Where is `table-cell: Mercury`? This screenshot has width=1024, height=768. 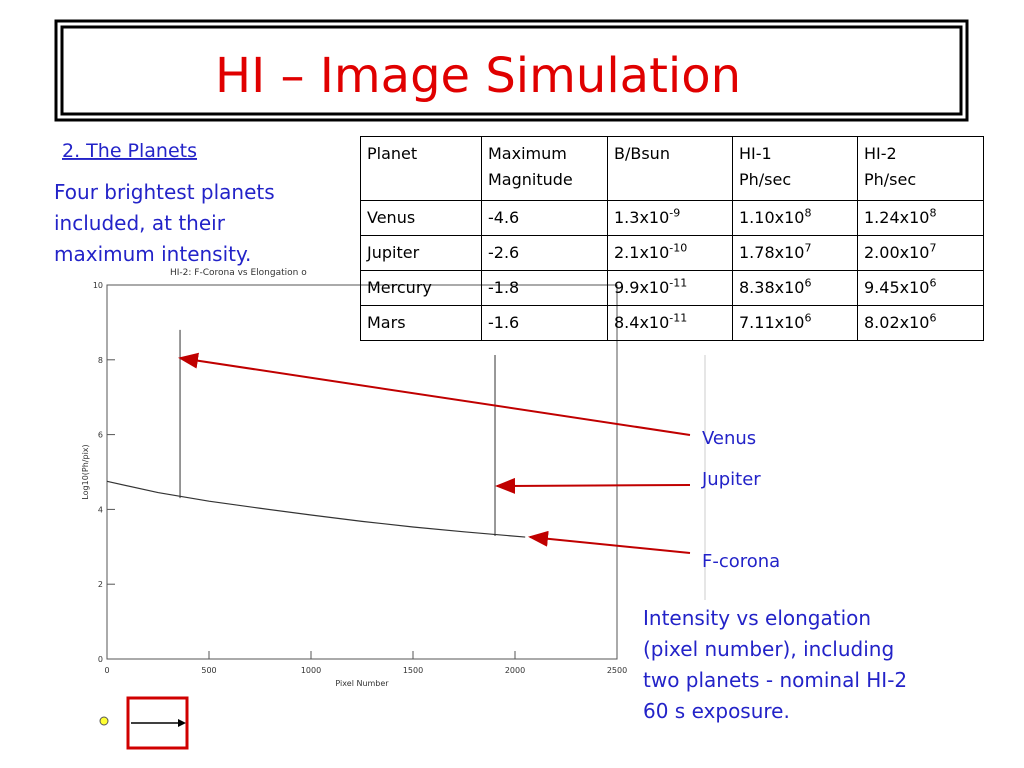
table-cell: Mercury is located at coordinates (421, 288).